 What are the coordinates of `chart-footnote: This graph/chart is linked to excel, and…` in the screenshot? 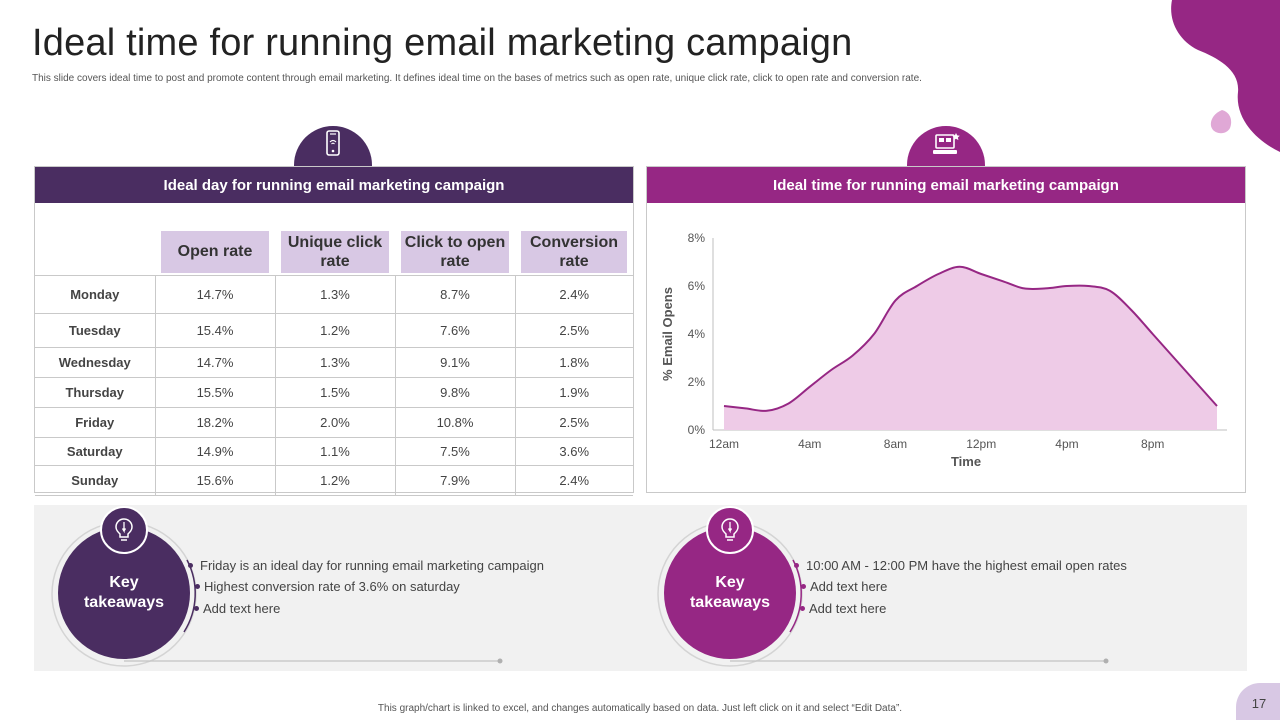 It's located at (640, 708).